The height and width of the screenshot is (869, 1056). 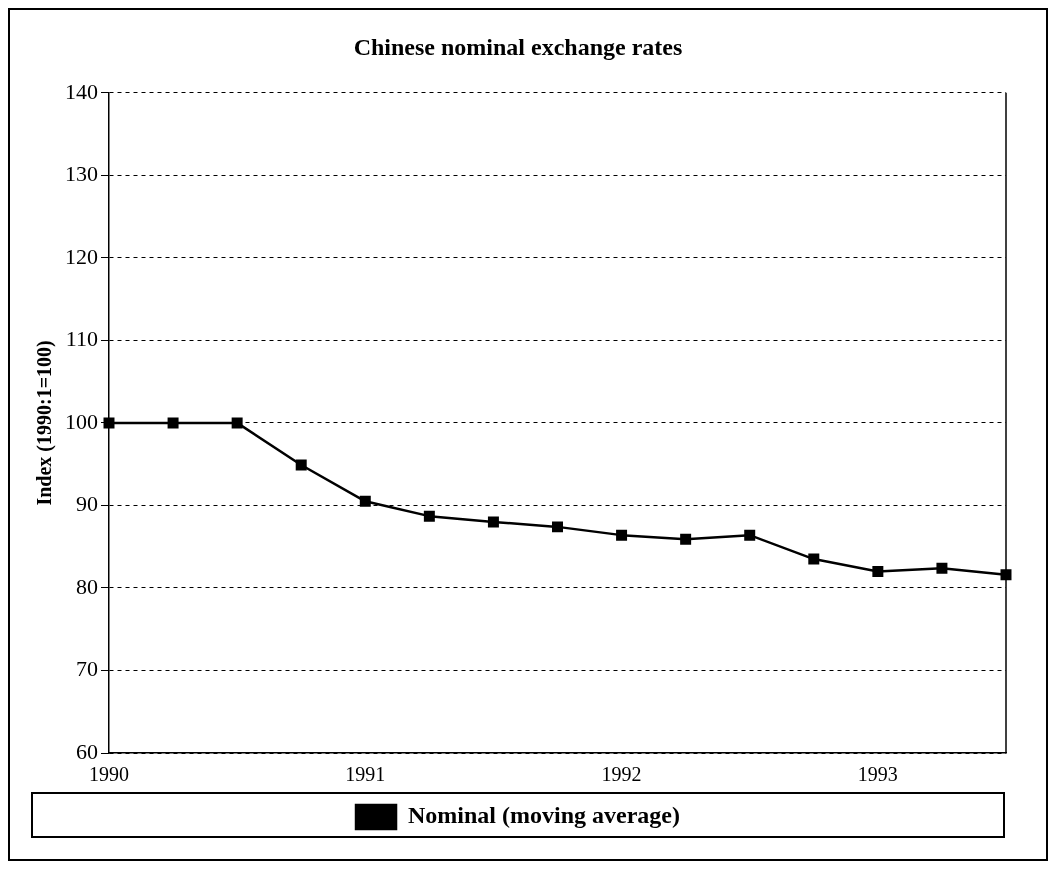 I want to click on y-tick-label: 60, so click(x=87, y=751).